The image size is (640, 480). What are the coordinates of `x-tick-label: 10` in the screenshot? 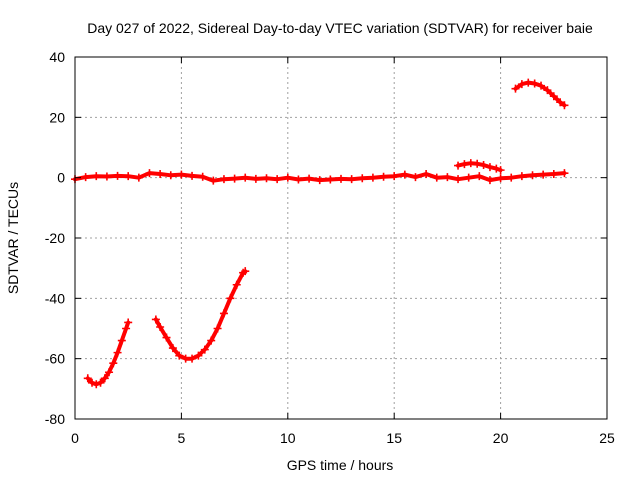 It's located at (288, 438).